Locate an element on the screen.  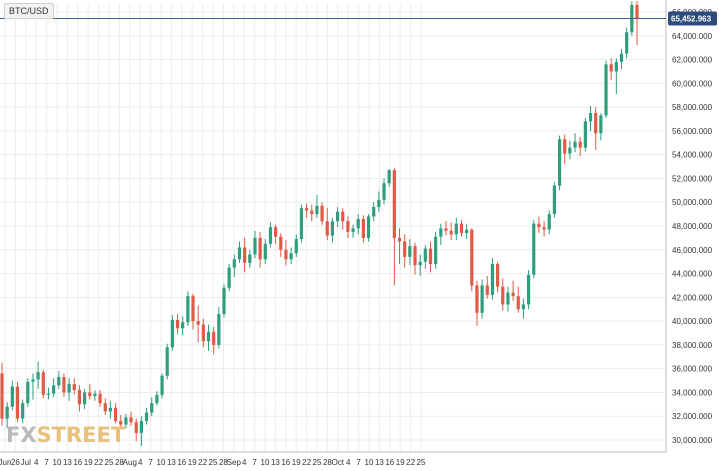
x-tick-label: Jun is located at coordinates (5, 462).